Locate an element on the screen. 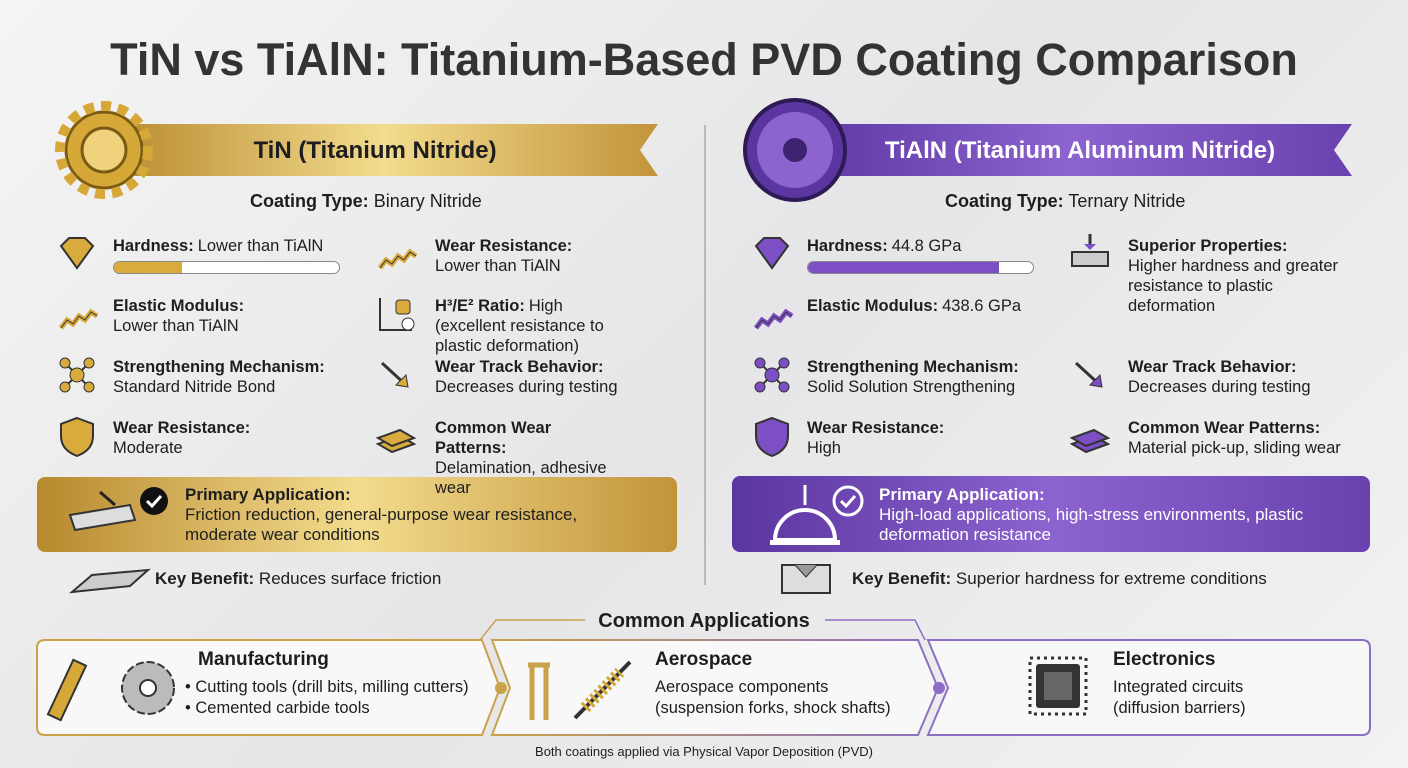 This screenshot has height=768, width=1408. property-label: Wear Resistance: is located at coordinates (182, 428).